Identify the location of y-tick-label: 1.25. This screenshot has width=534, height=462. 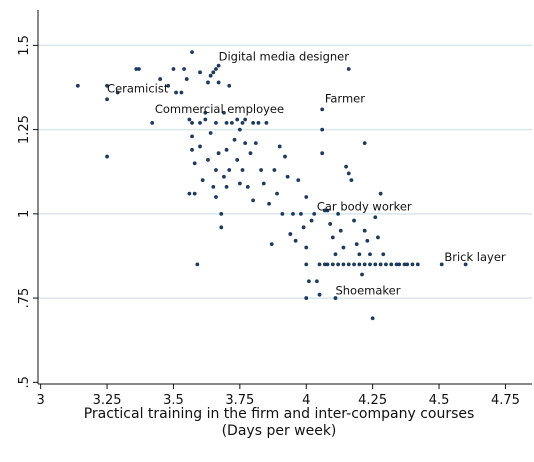
(24, 129).